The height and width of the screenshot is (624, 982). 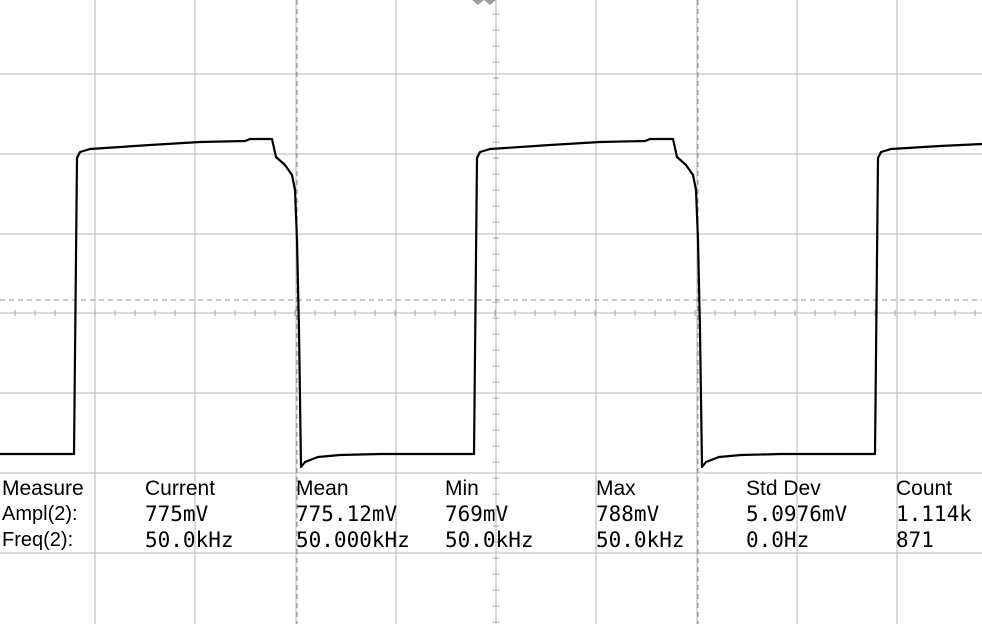 I want to click on row-label-freq: Freq(2):, so click(x=38, y=540).